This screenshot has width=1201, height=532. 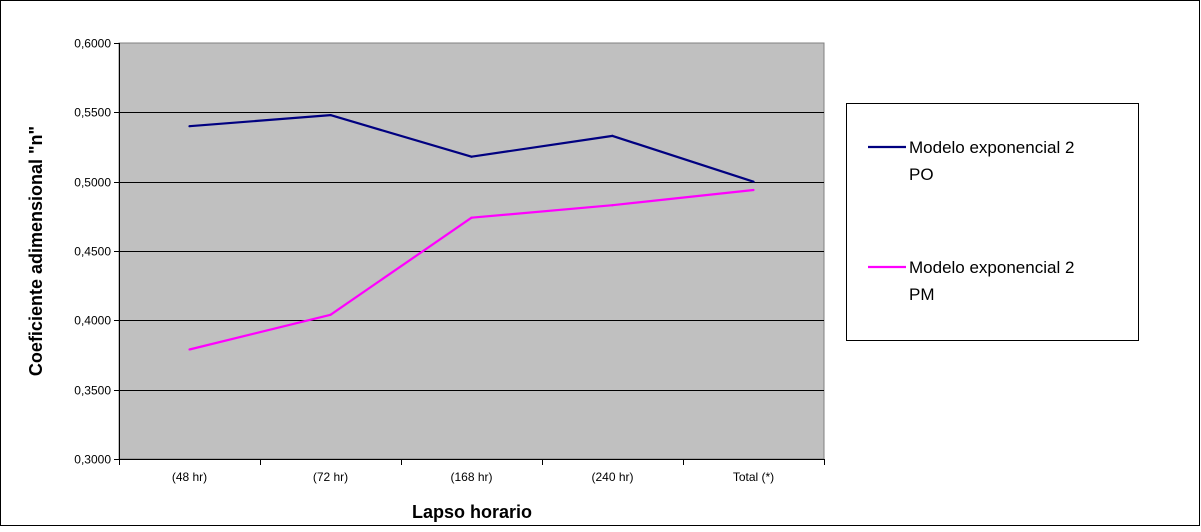 What do you see at coordinates (92, 460) in the screenshot?
I see `y-tick-label: 0,3000` at bounding box center [92, 460].